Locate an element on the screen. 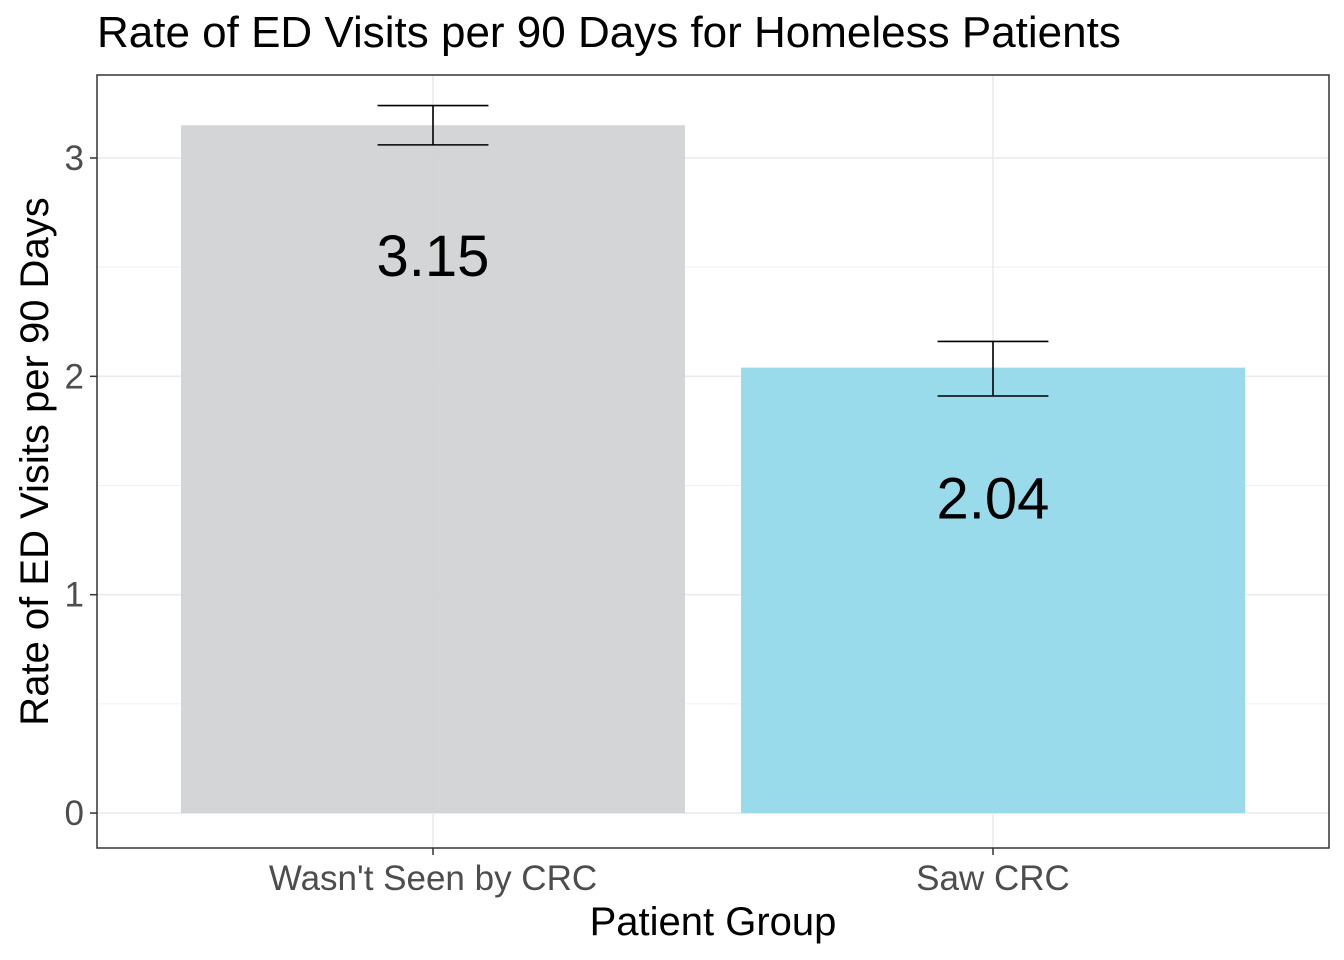  y-tick-label: 2 is located at coordinates (74, 376).